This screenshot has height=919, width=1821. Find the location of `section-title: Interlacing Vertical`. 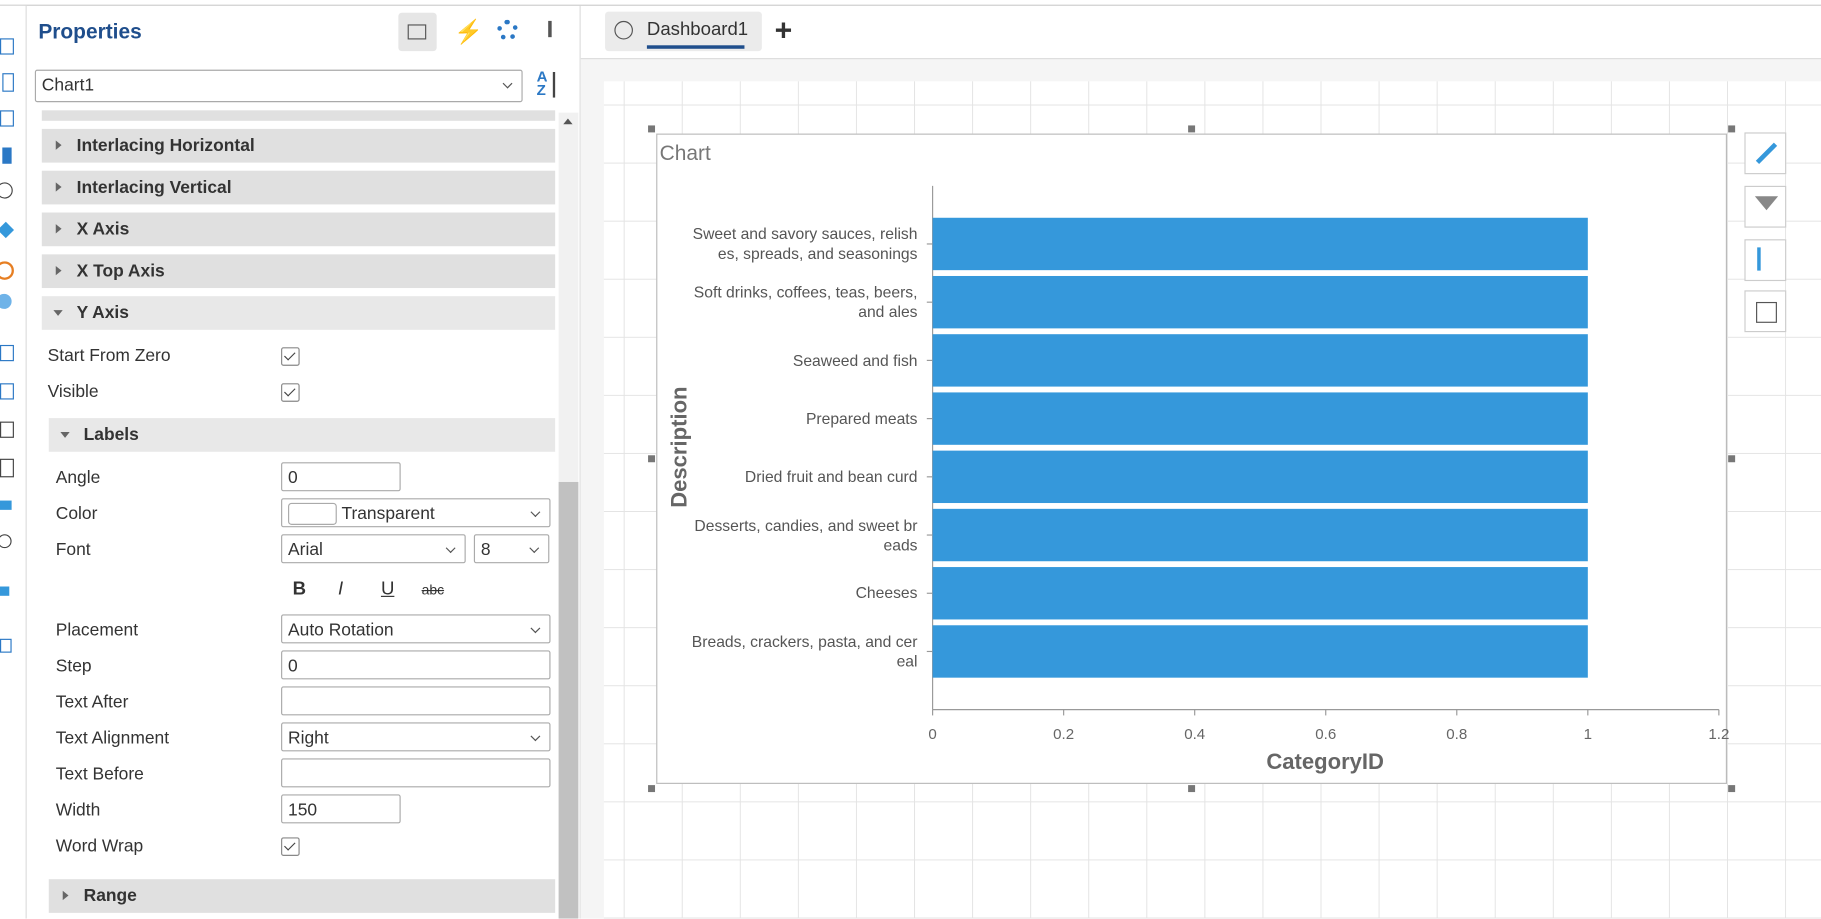

section-title: Interlacing Vertical is located at coordinates (154, 187).